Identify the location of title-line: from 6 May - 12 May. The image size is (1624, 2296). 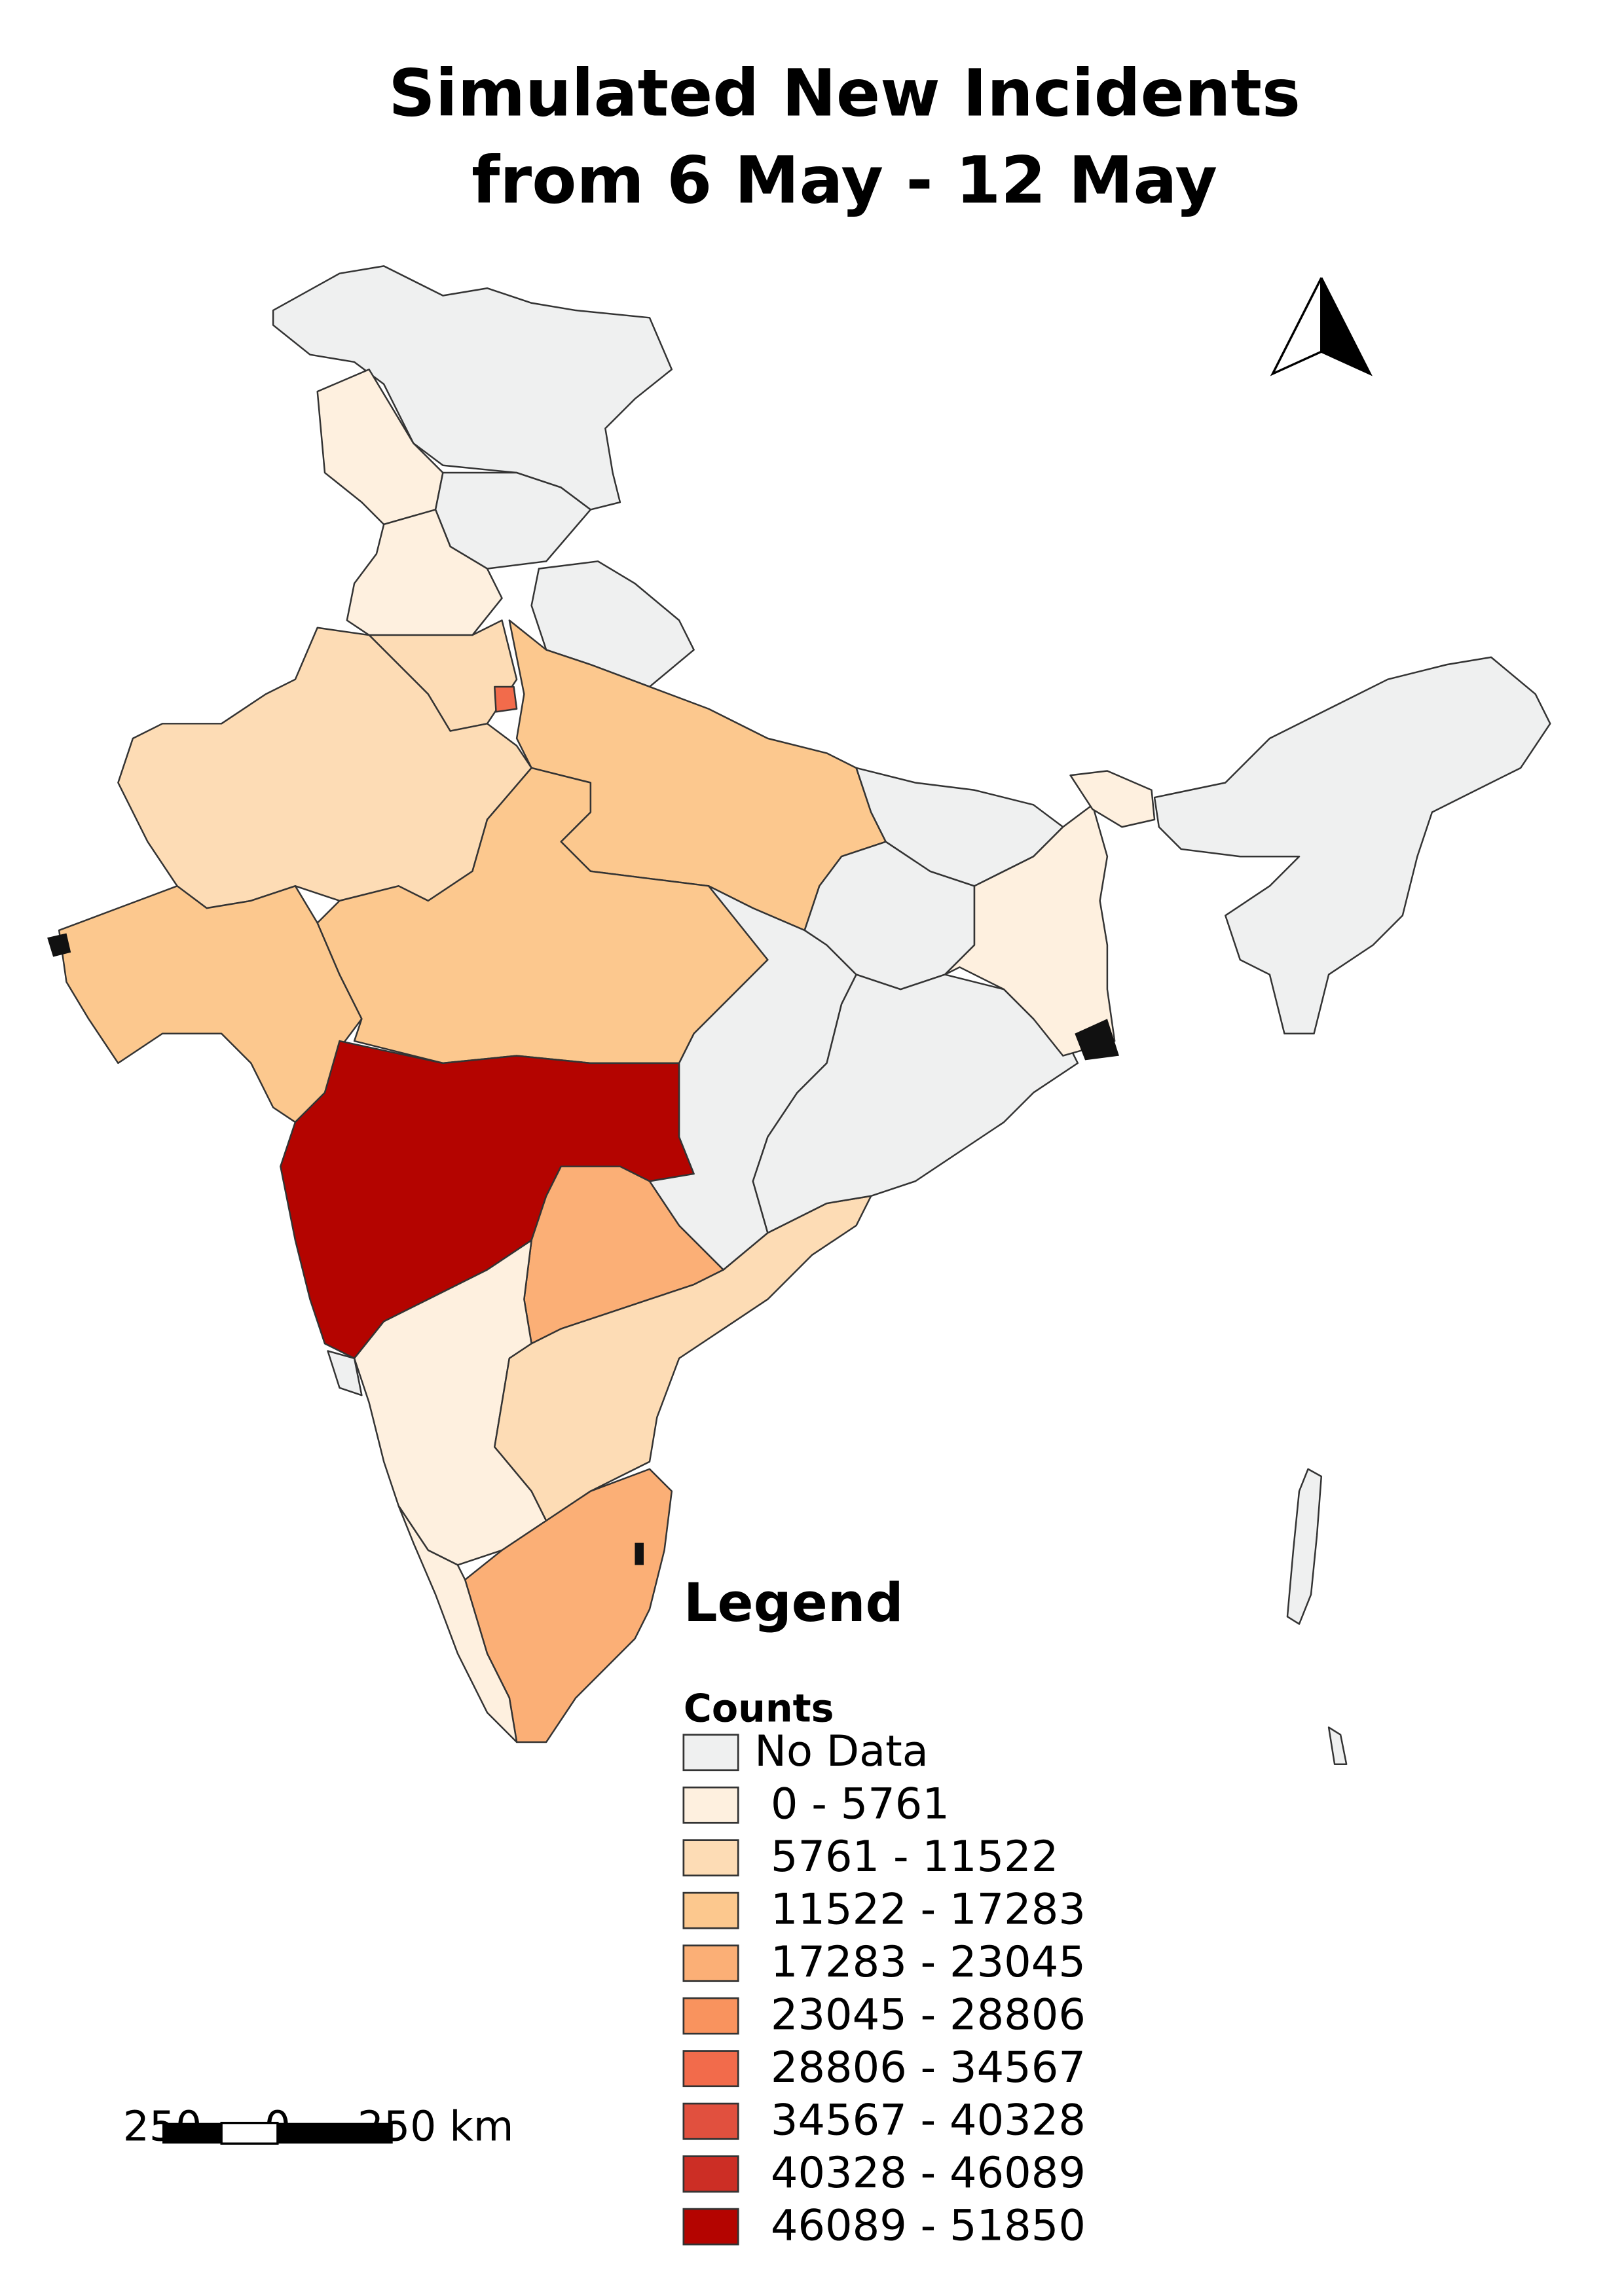
(844, 180).